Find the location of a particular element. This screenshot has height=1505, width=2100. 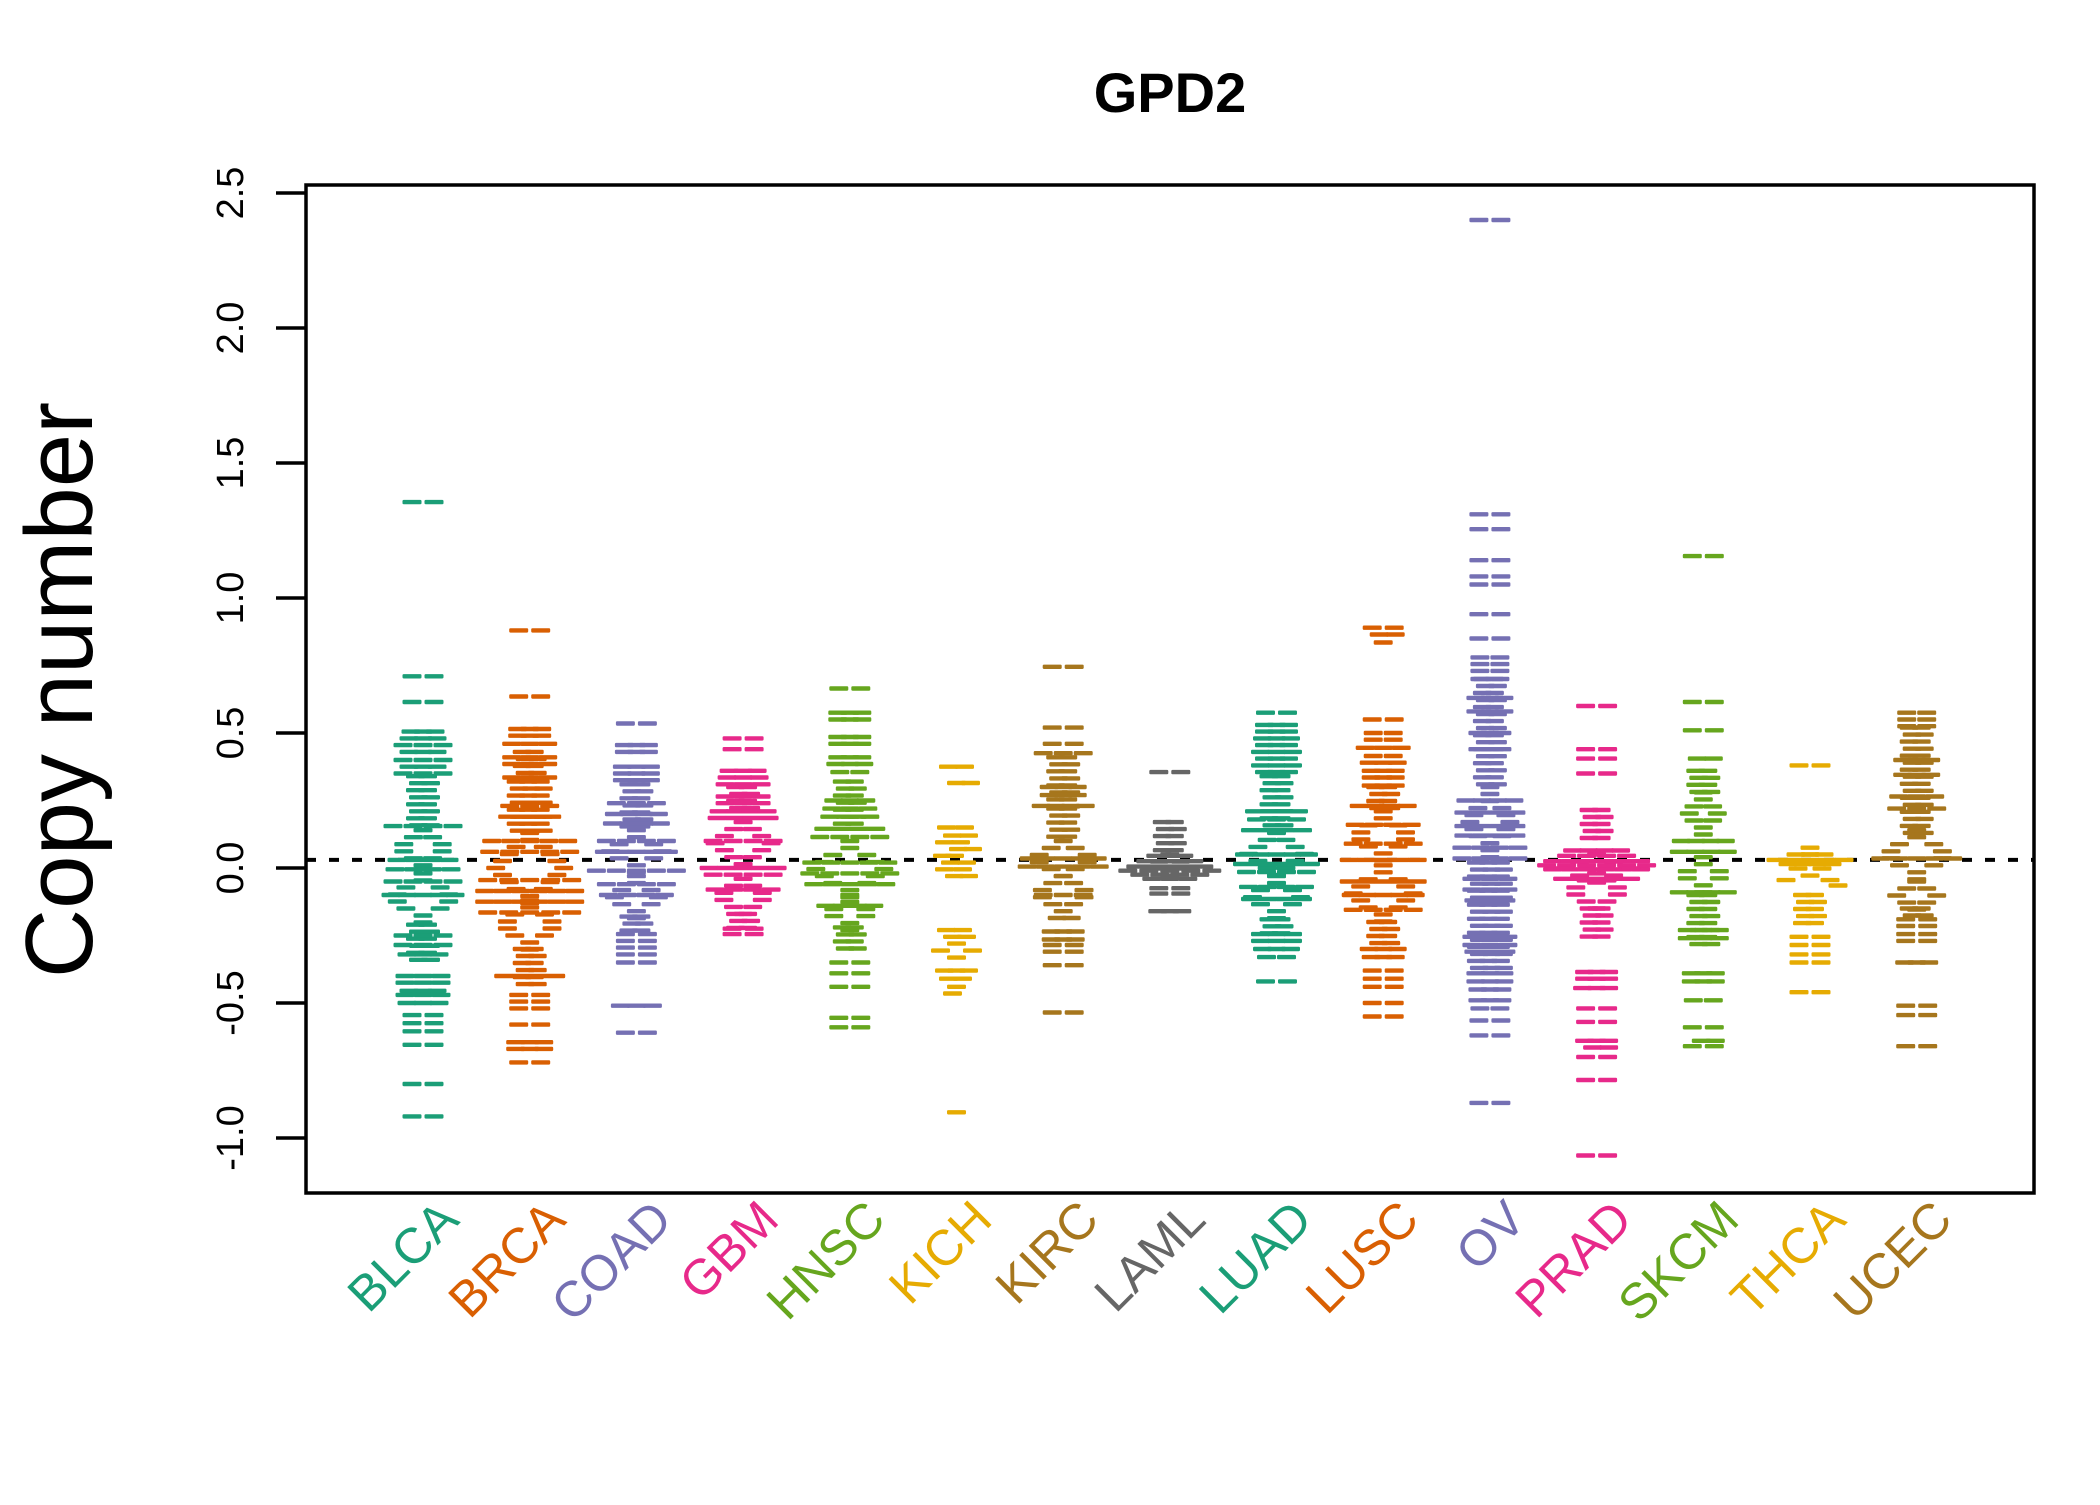

series-LAML is located at coordinates (1170, 841).